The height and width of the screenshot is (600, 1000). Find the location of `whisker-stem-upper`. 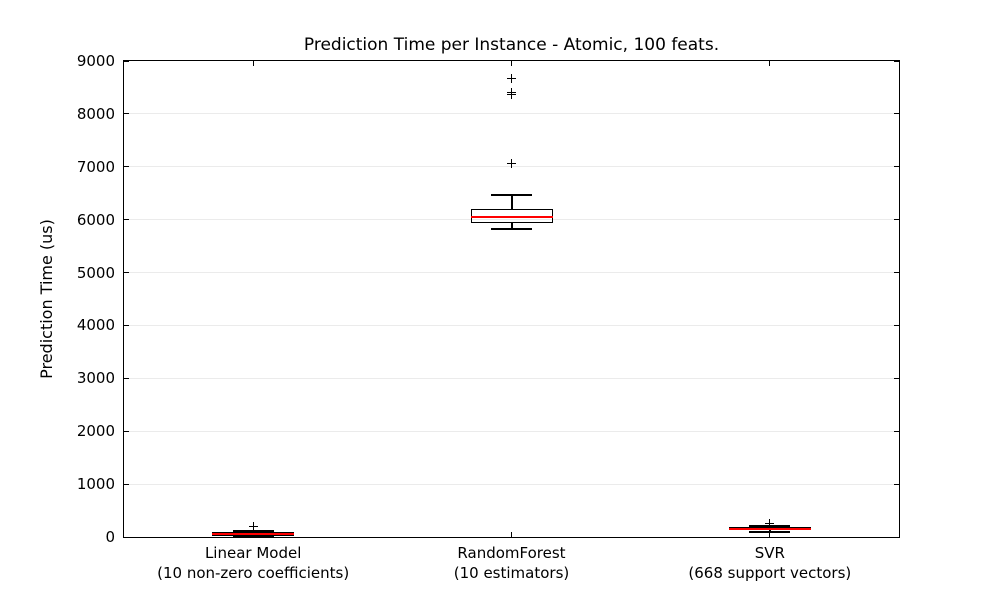

whisker-stem-upper is located at coordinates (511, 202).